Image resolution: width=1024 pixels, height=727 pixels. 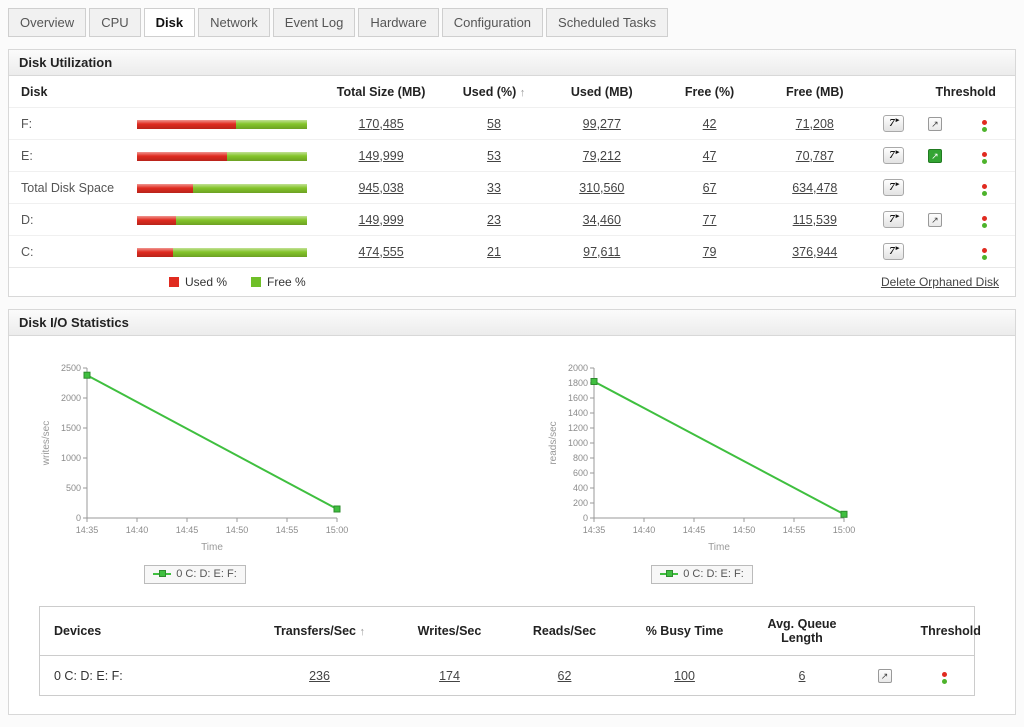 I want to click on col-reads: Reads/Sec, so click(x=564, y=631).